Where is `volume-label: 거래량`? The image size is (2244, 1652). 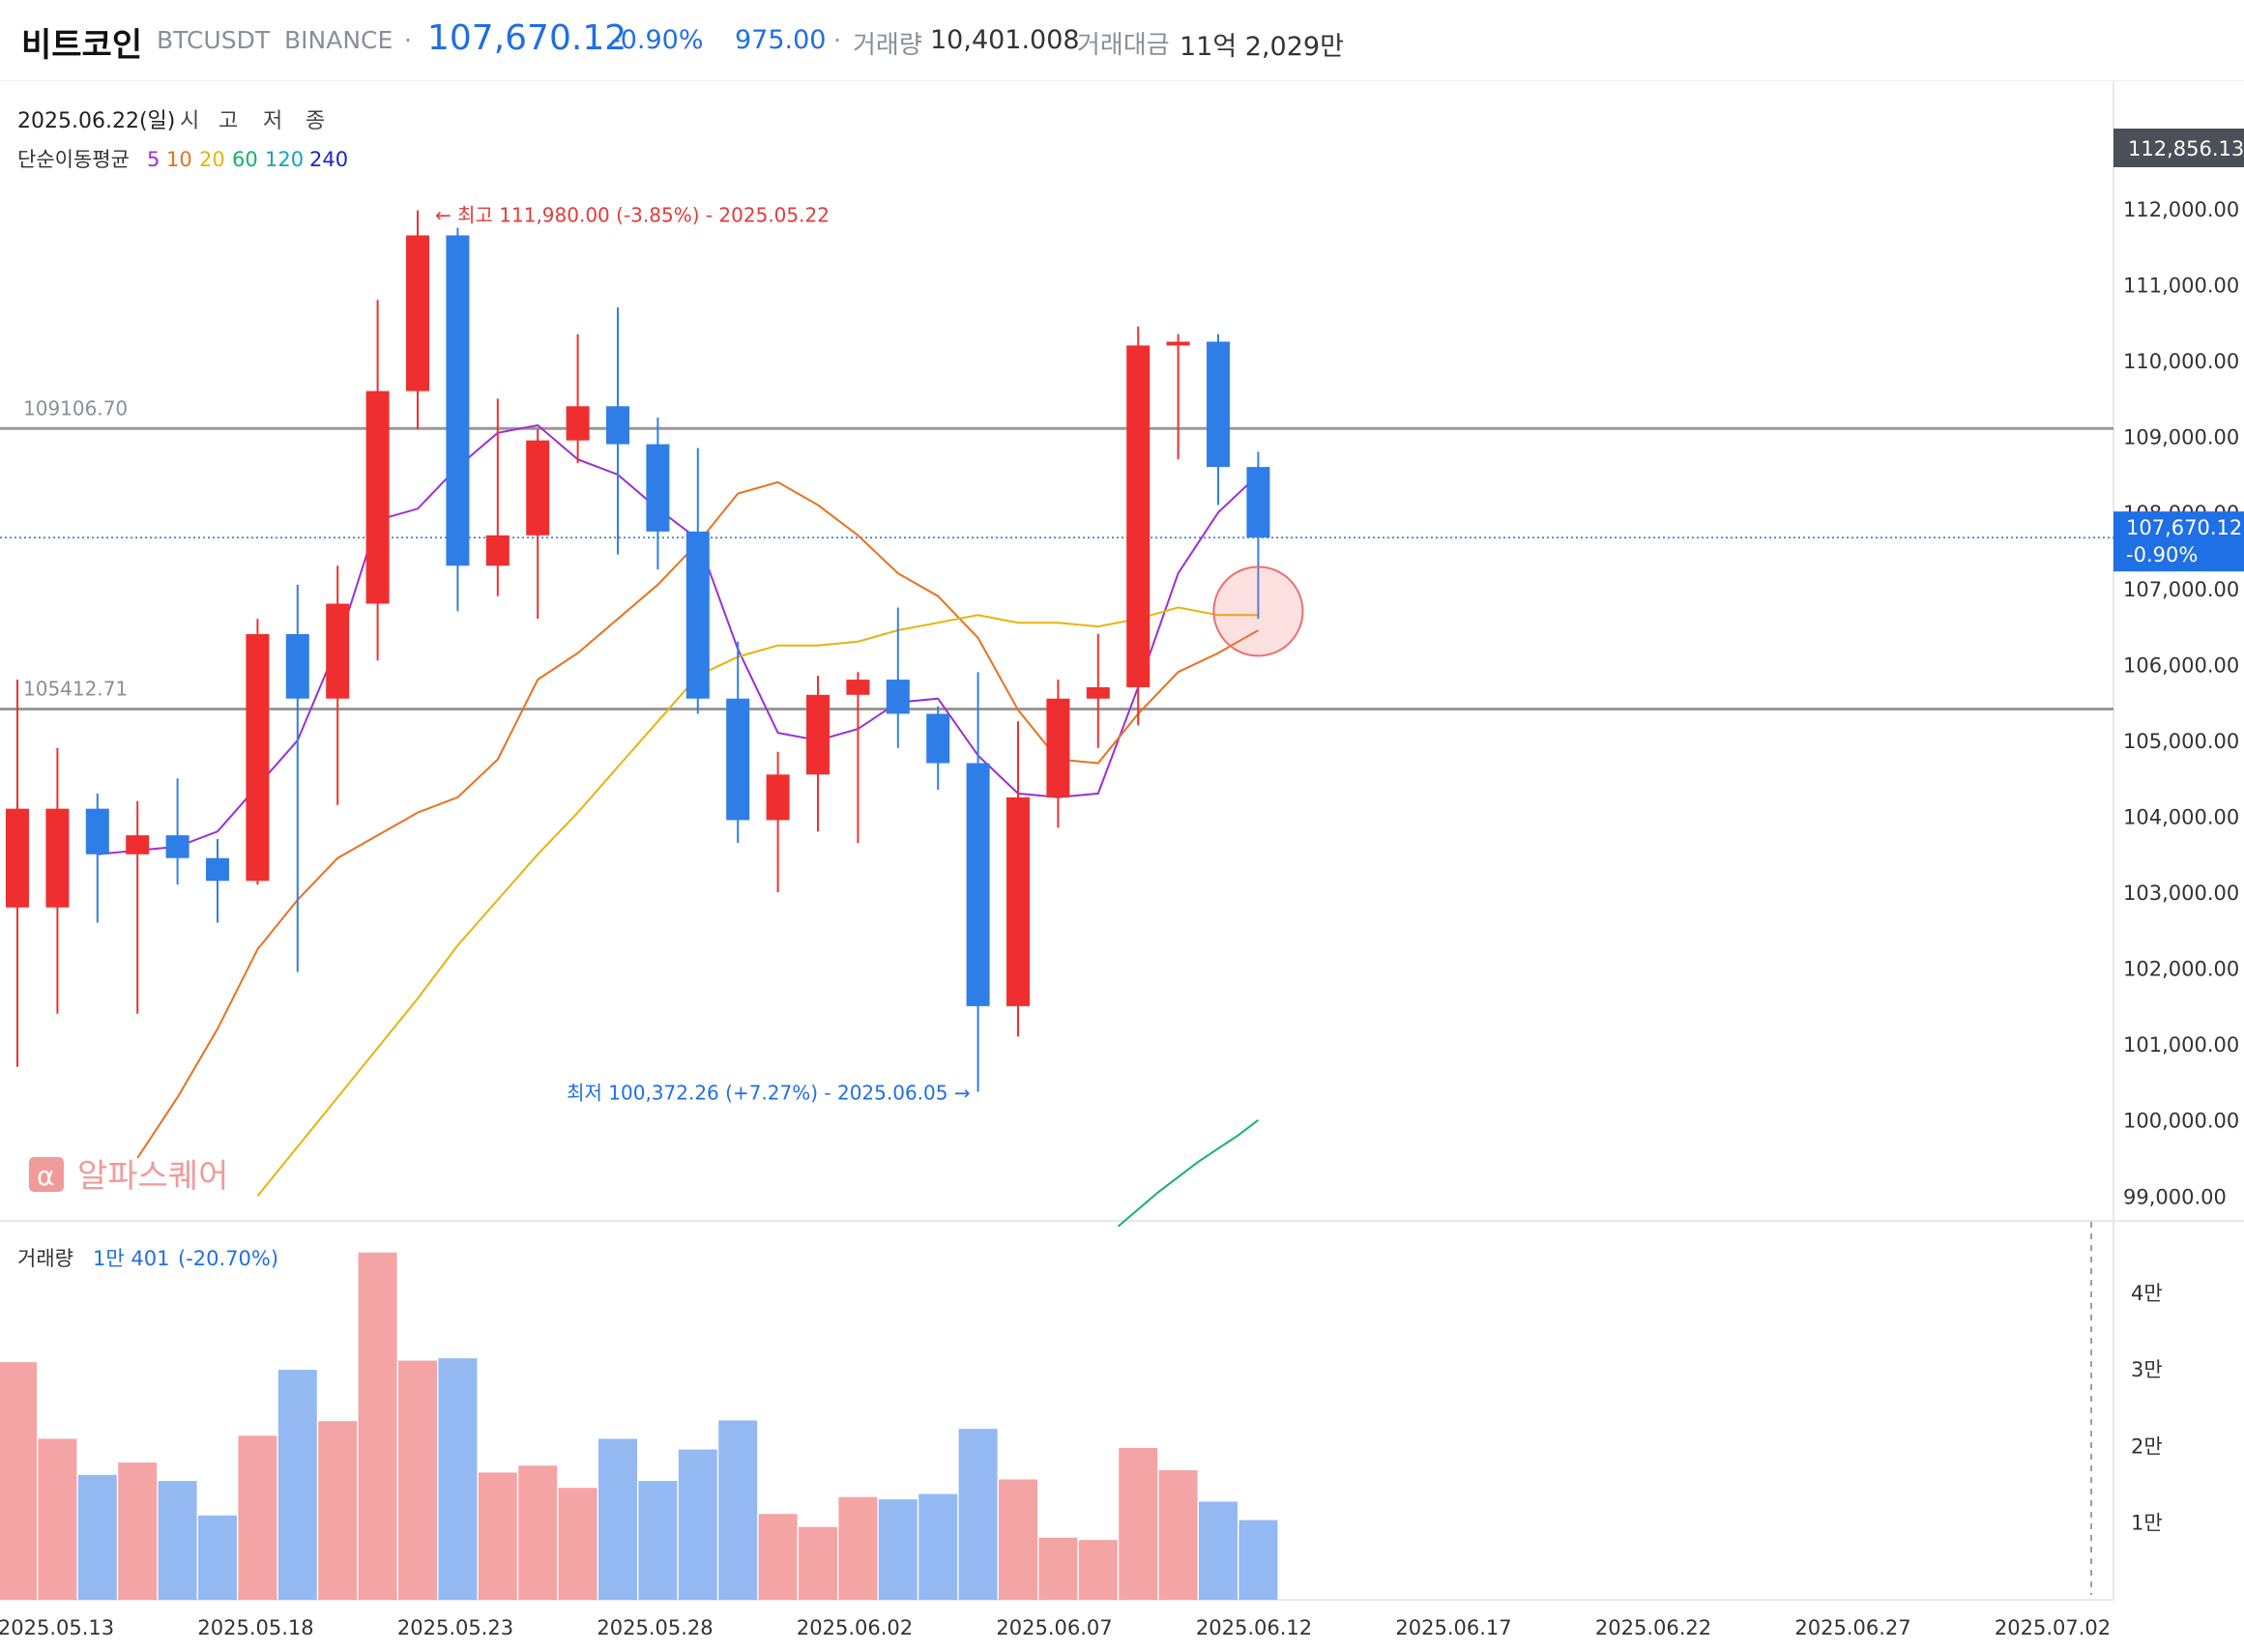 volume-label: 거래량 is located at coordinates (887, 45).